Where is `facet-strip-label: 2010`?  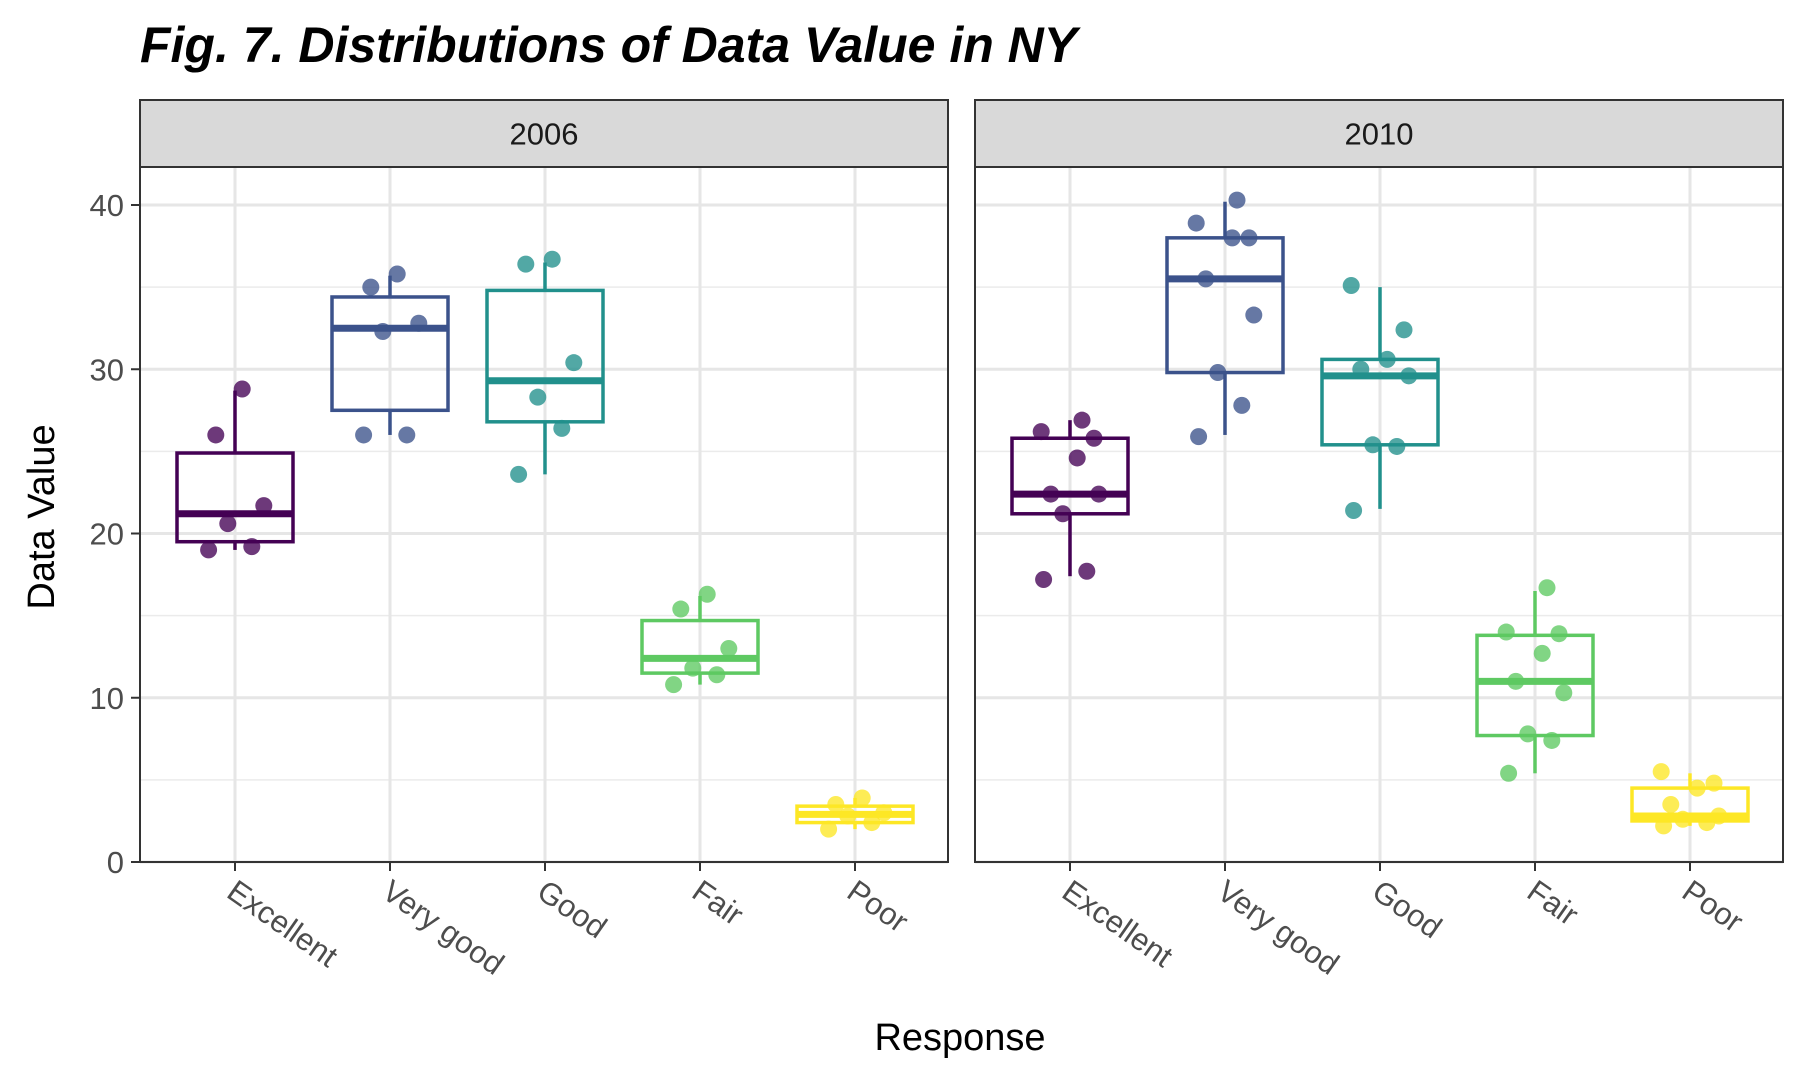 facet-strip-label: 2010 is located at coordinates (1379, 134).